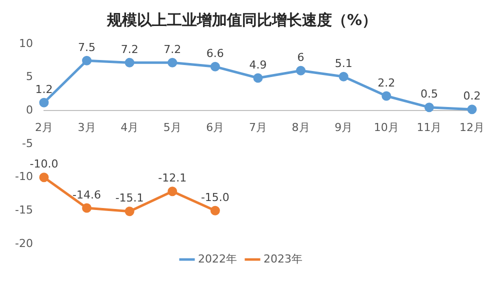 The width and height of the screenshot is (496, 285). Describe the element at coordinates (429, 127) in the screenshot. I see `x-tick-label: 11月` at that location.